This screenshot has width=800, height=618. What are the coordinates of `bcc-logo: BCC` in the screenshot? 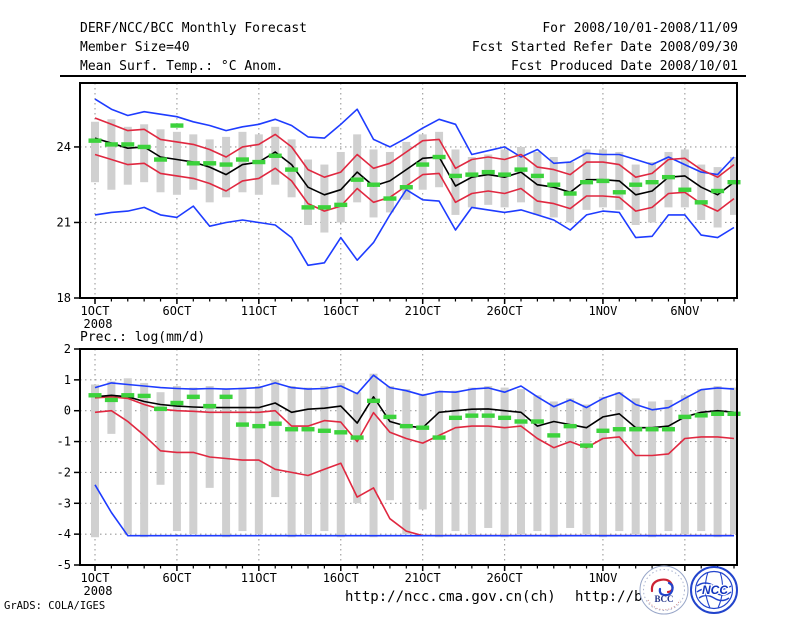 It's located at (664, 590).